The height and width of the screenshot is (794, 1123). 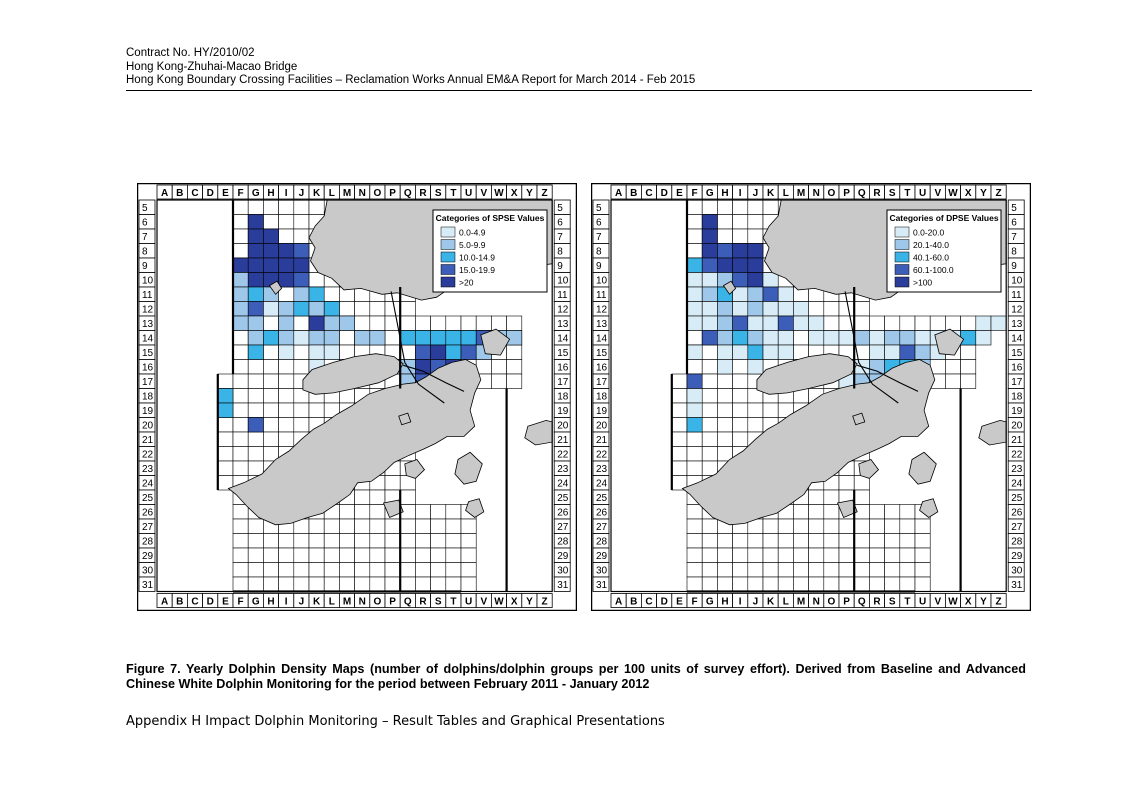 What do you see at coordinates (302, 193) in the screenshot?
I see `column-label-J: J` at bounding box center [302, 193].